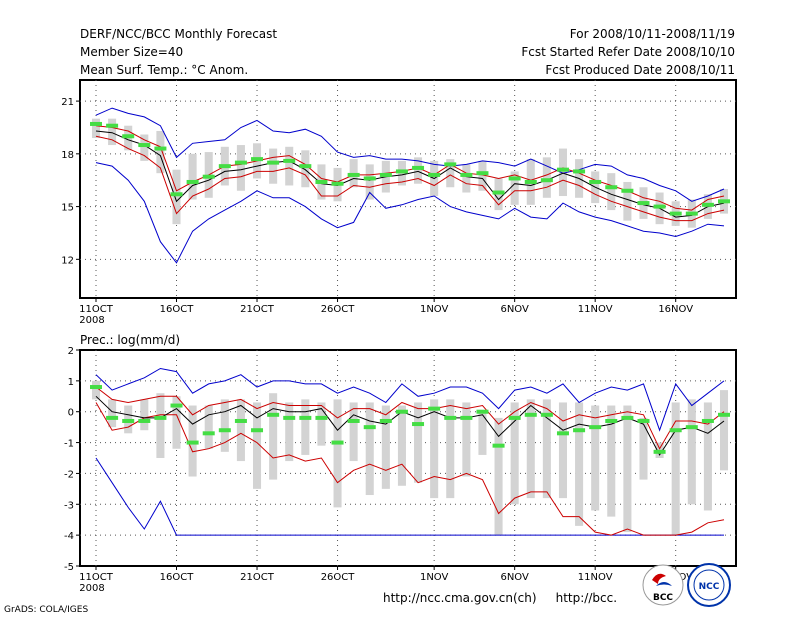 The width and height of the screenshot is (800, 618). What do you see at coordinates (69, 505) in the screenshot?
I see `y-tick-label: -3` at bounding box center [69, 505].